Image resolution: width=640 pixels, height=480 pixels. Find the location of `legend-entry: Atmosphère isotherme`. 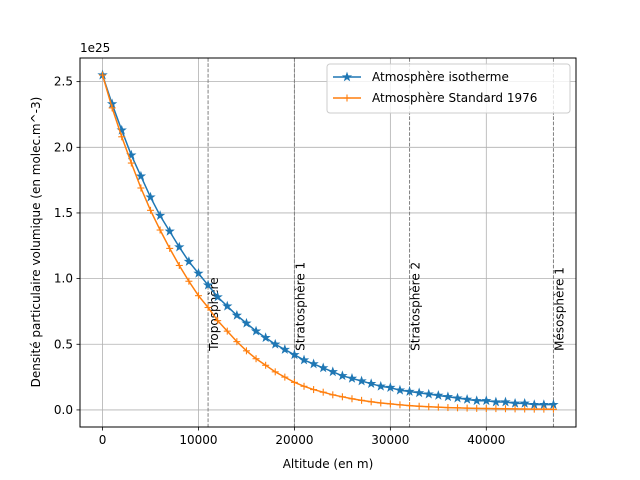

legend-entry: Atmosphère isotherme is located at coordinates (421, 77).